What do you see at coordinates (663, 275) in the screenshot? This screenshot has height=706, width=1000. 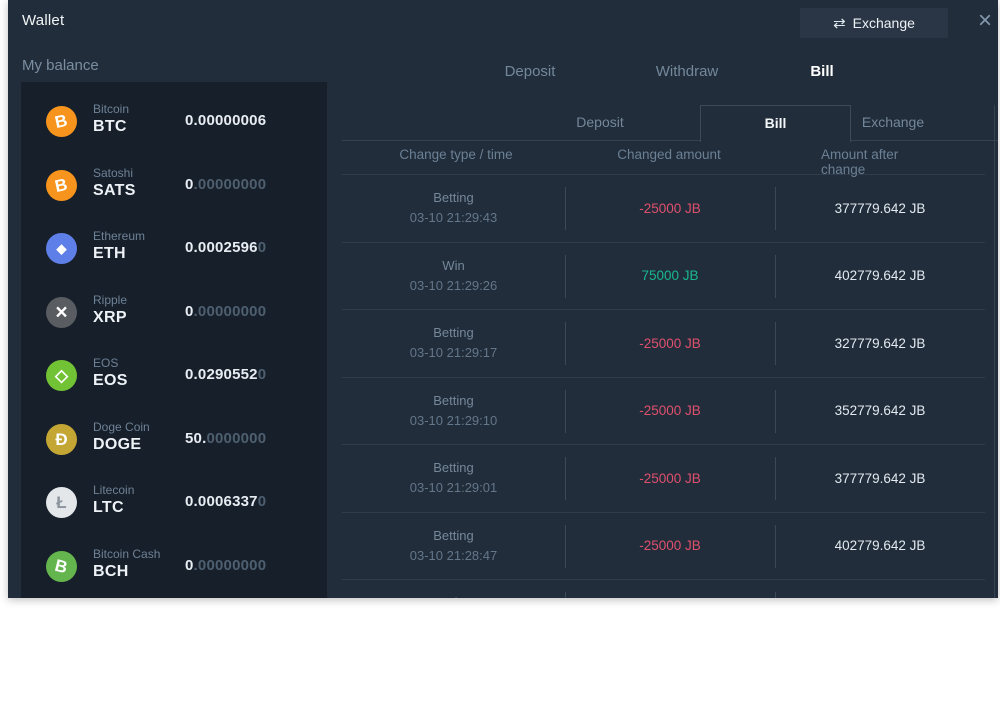 I see `table-row: Win 03-10 21:29:26 75000 JB 402779.642 JB` at bounding box center [663, 275].